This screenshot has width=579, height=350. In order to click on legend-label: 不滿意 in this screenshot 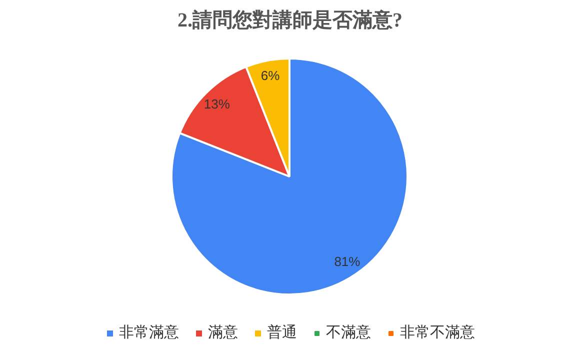, I will do `click(348, 332)`.